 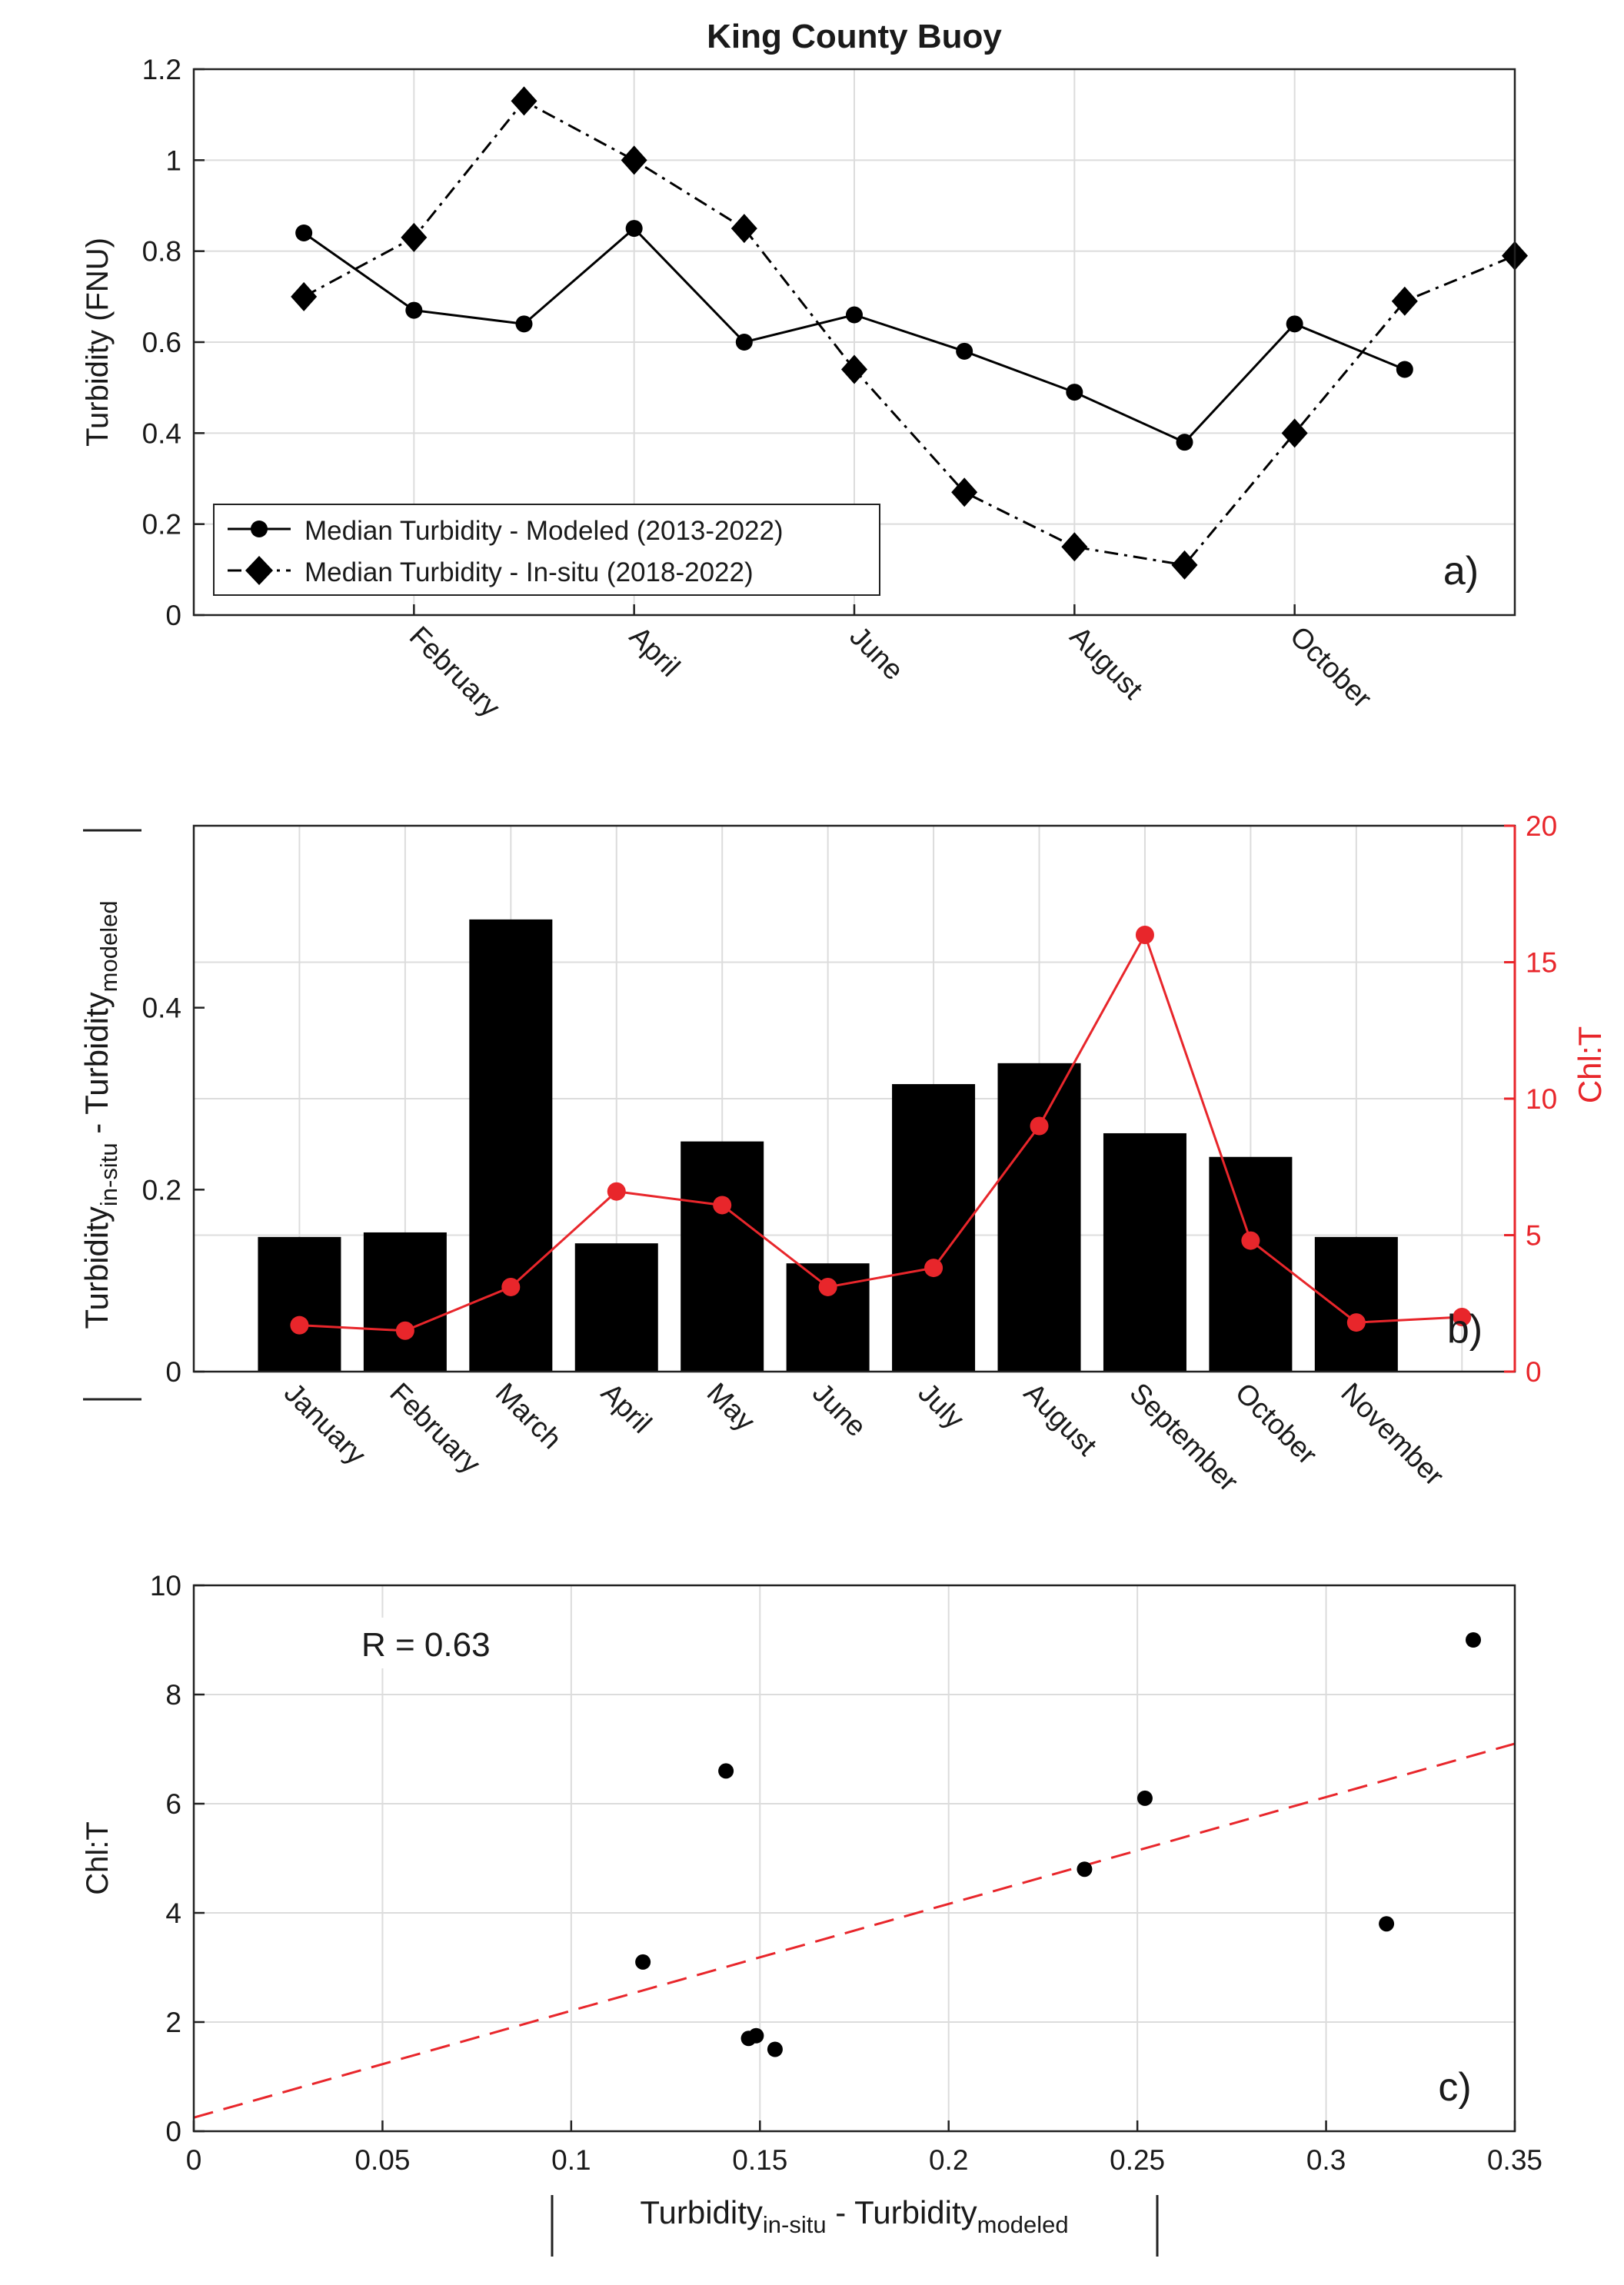 I want to click on y-tick-label: 1.2, so click(x=161, y=69).